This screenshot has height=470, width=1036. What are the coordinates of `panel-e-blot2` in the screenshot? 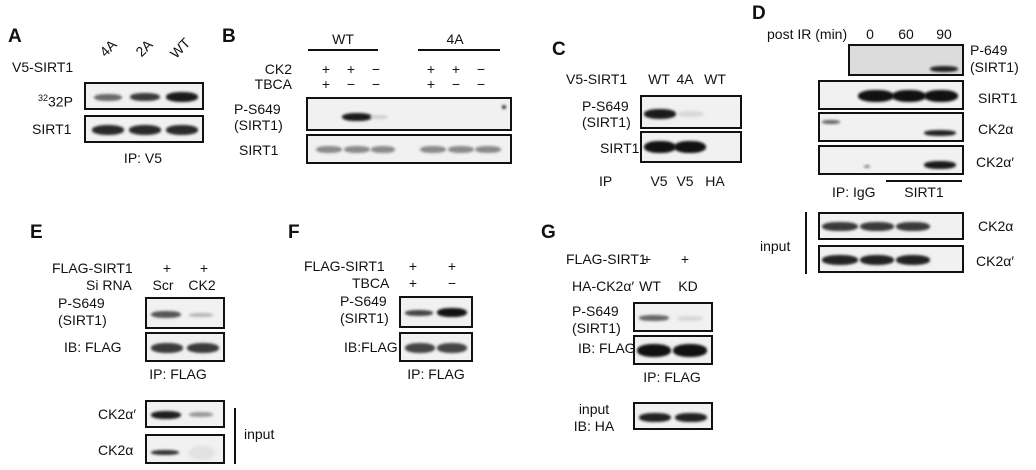 It's located at (185, 347).